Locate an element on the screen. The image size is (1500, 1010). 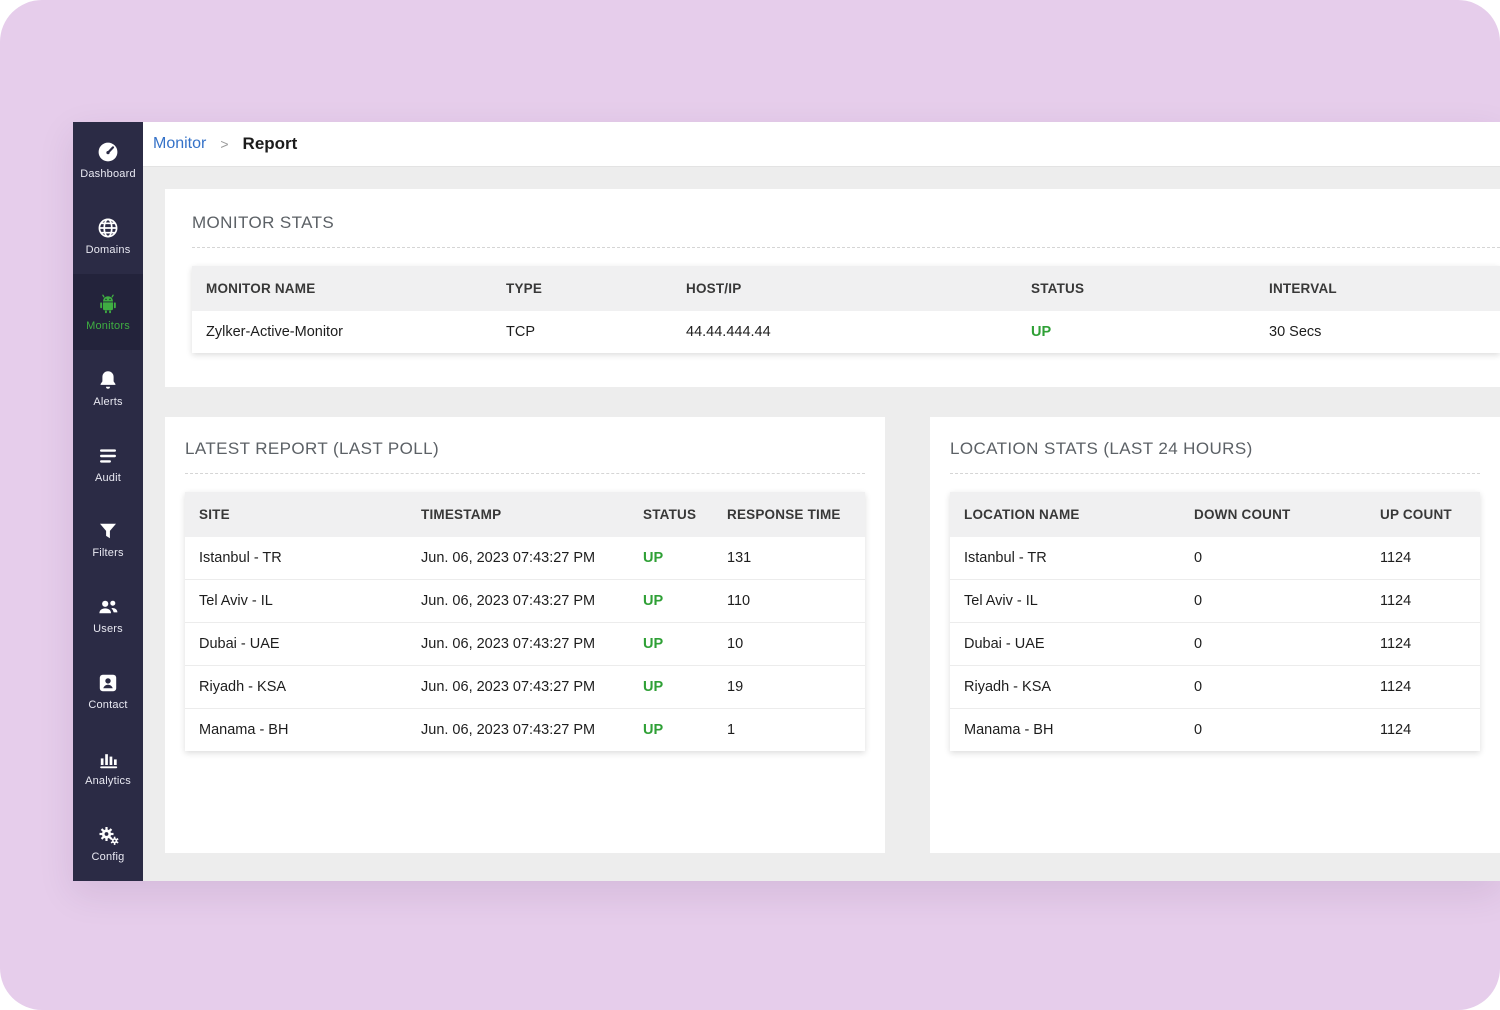
cell-location-name: Dubai - UAE is located at coordinates (1065, 644).